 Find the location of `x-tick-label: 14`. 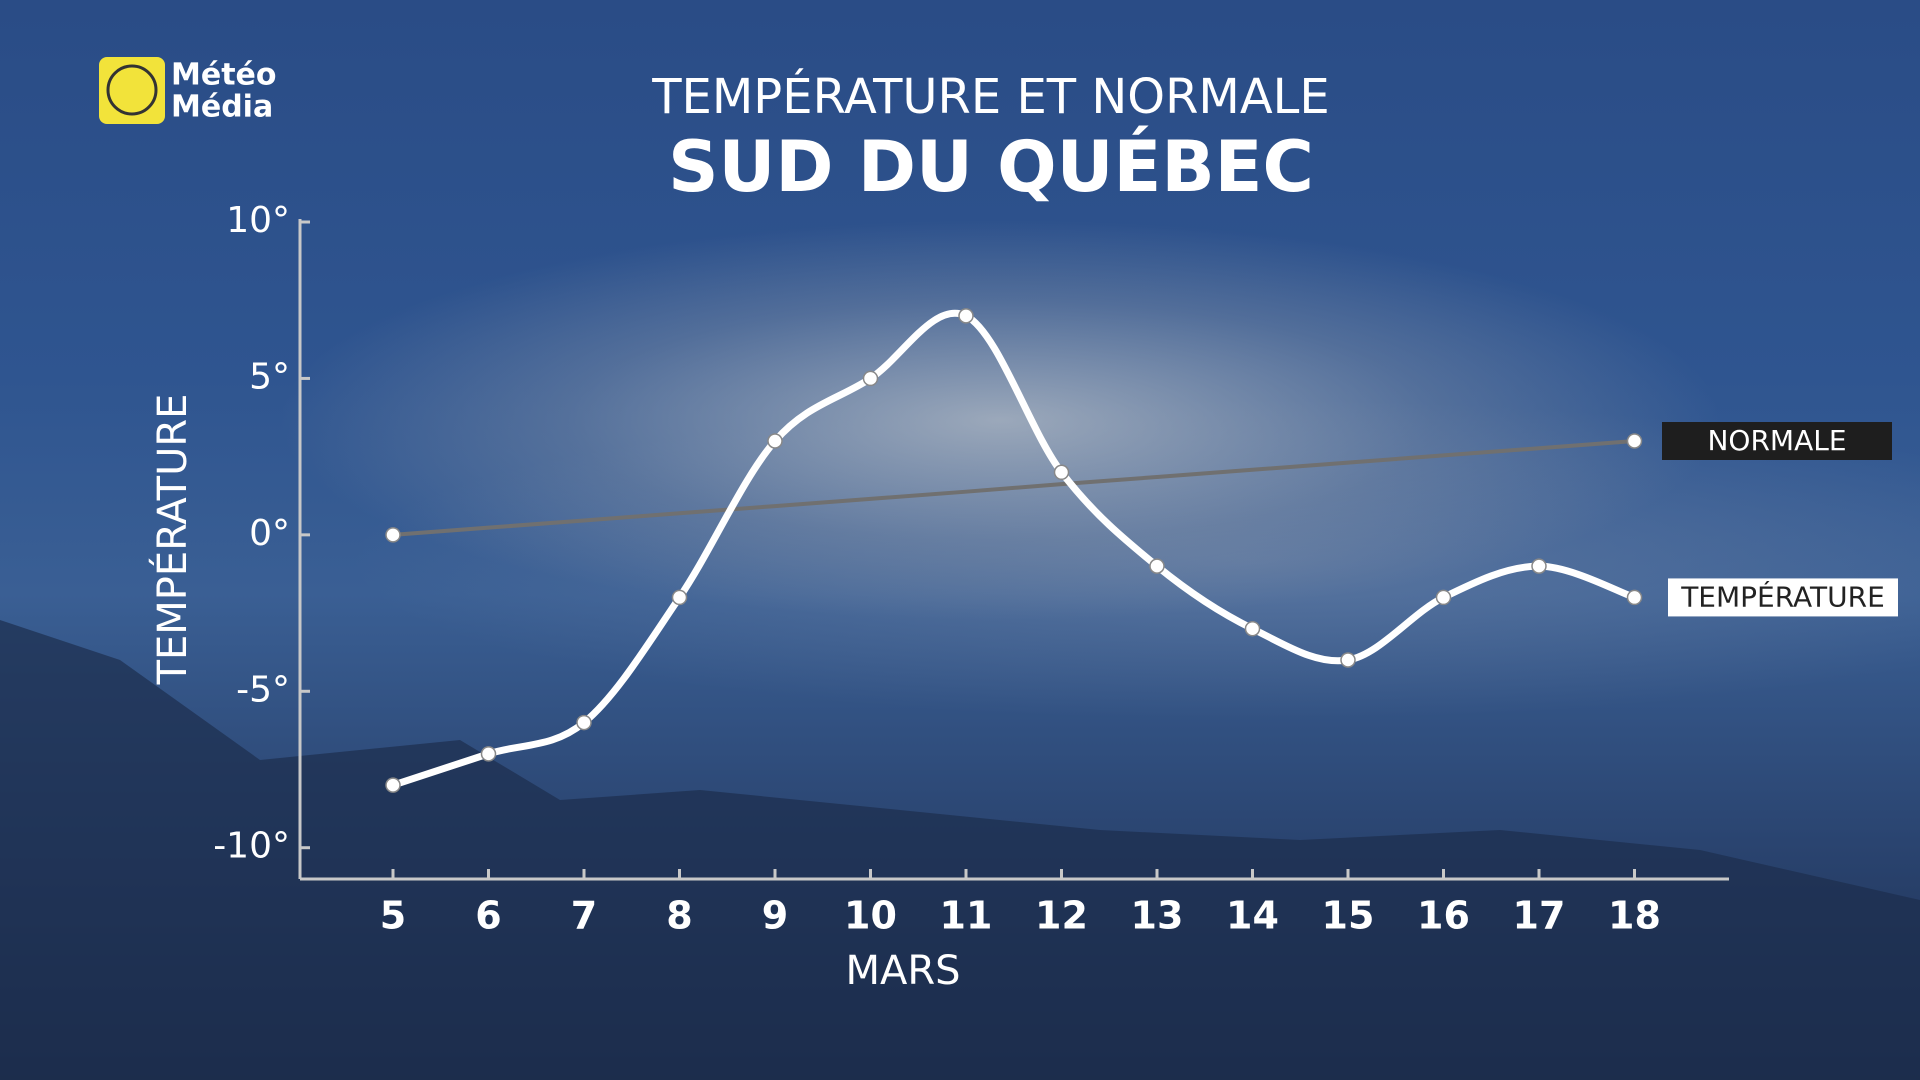

x-tick-label: 14 is located at coordinates (1252, 916).